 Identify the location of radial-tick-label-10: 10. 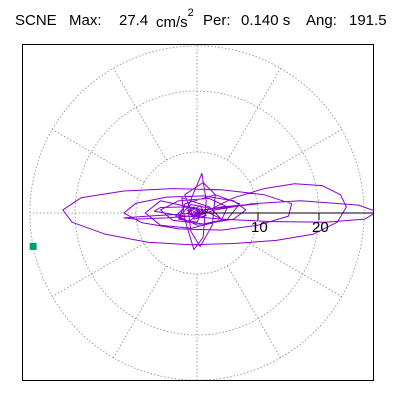
(259, 227).